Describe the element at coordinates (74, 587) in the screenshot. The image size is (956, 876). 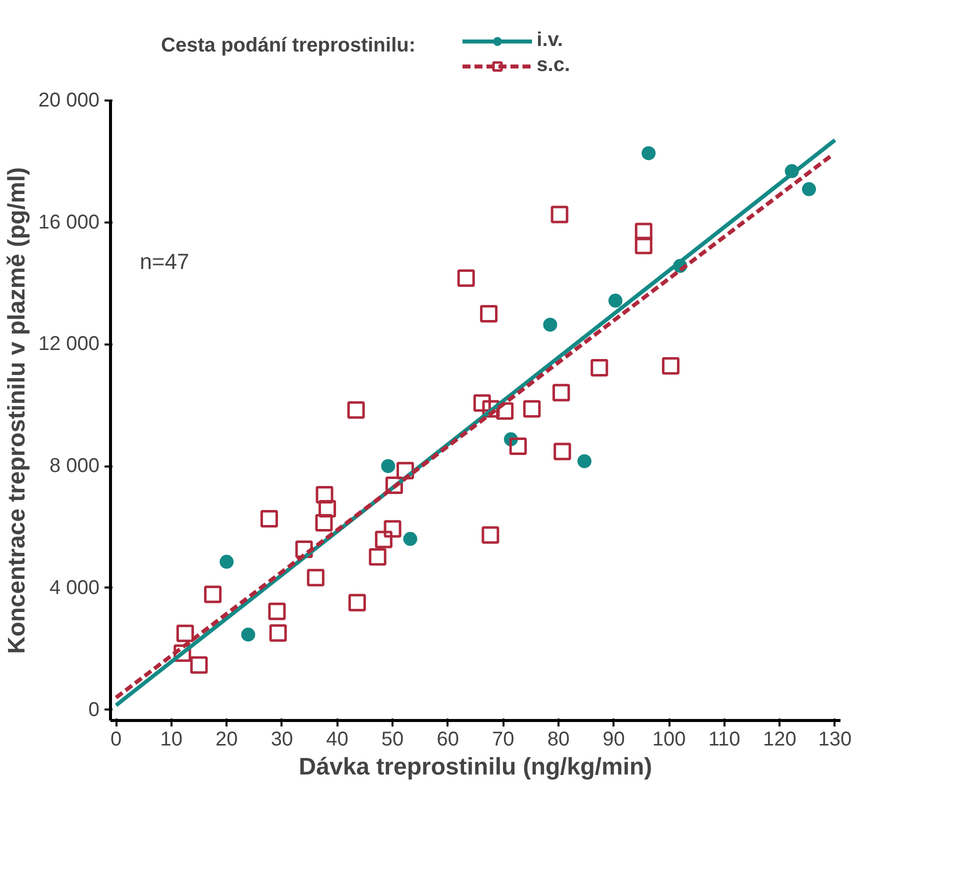
I see `y-tick-label: 4 000` at that location.